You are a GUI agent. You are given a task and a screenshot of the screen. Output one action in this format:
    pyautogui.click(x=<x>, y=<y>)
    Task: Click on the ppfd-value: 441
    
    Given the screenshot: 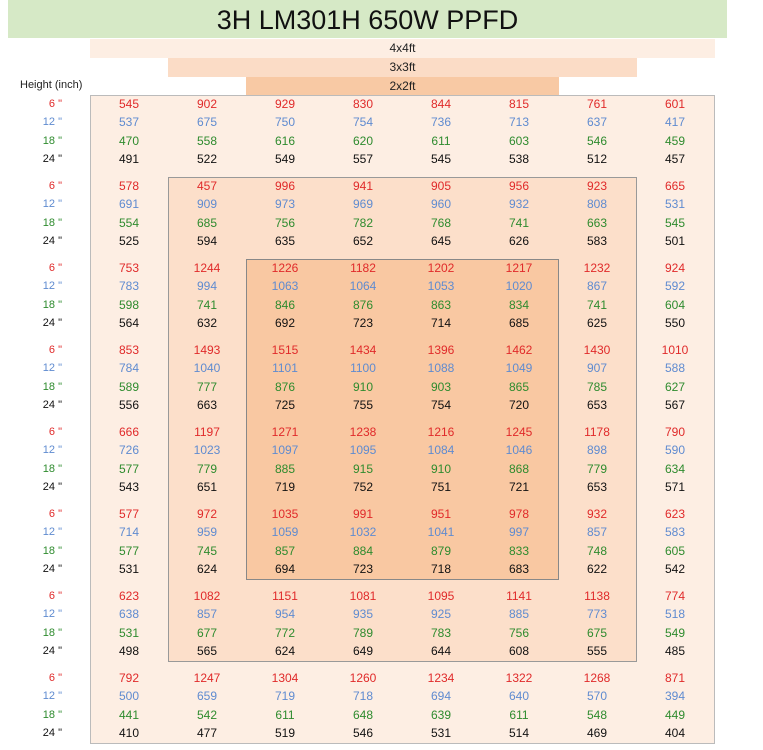 What is the action you would take?
    pyautogui.click(x=129, y=714)
    